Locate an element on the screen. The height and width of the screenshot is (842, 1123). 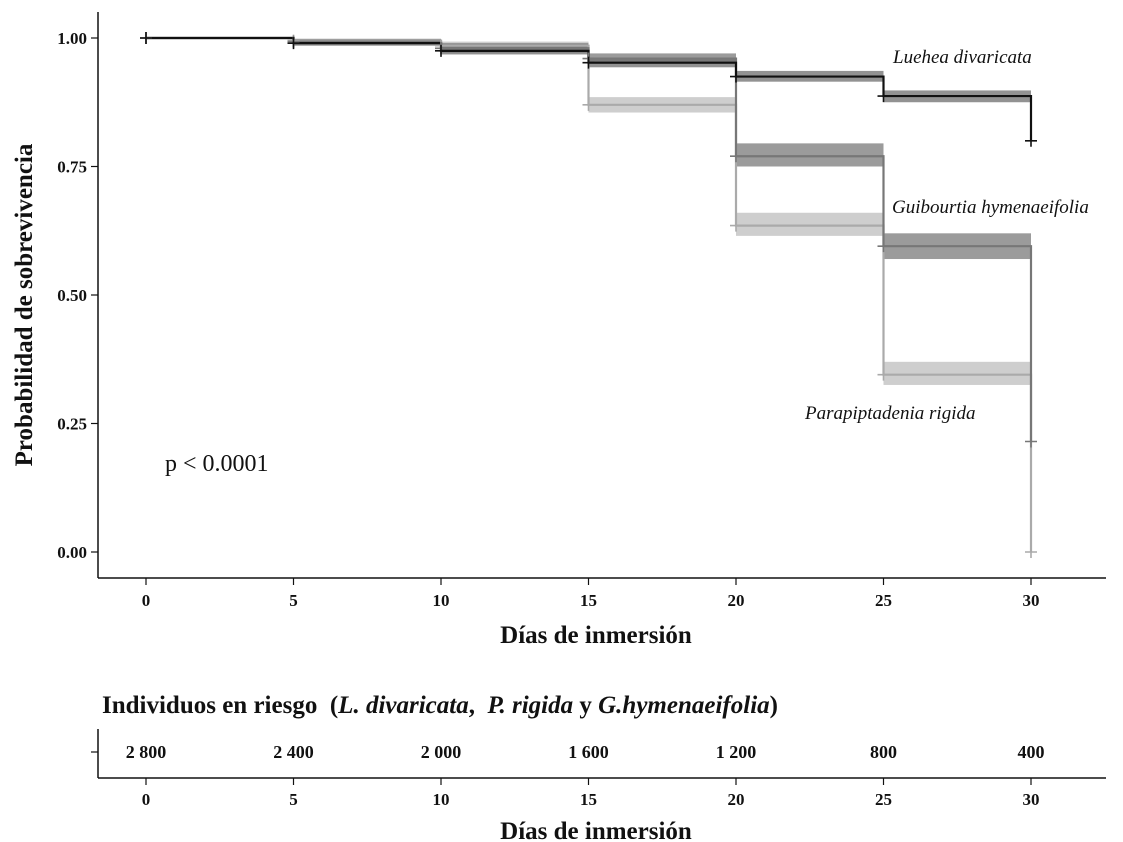
risk-title-part: P. rigida is located at coordinates (529, 705).